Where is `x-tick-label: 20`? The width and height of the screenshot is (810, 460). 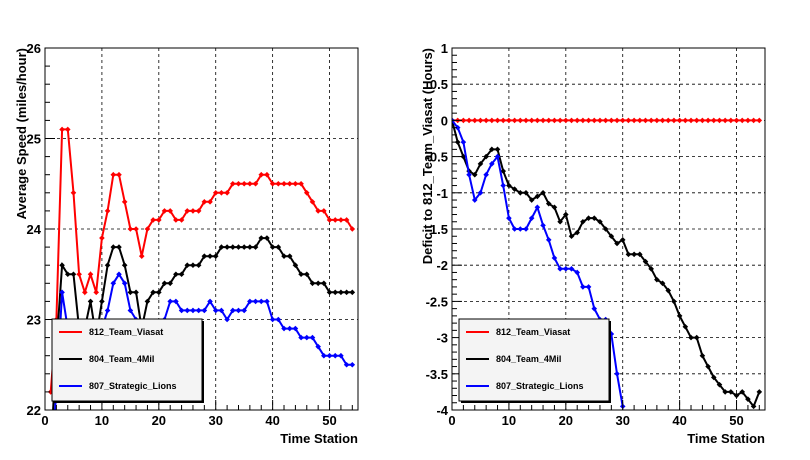 x-tick-label: 20 is located at coordinates (566, 420).